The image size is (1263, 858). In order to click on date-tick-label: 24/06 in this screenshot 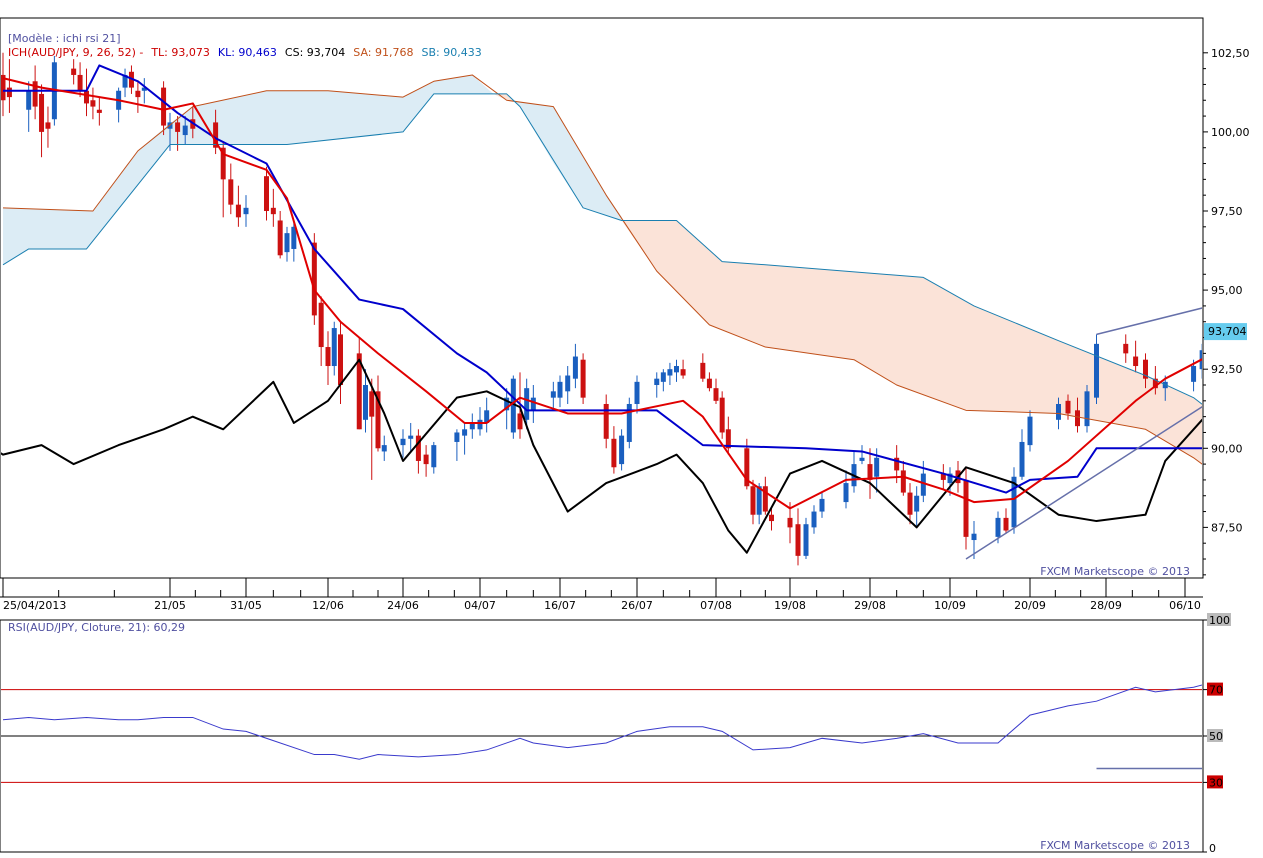, I will do `click(403, 605)`.